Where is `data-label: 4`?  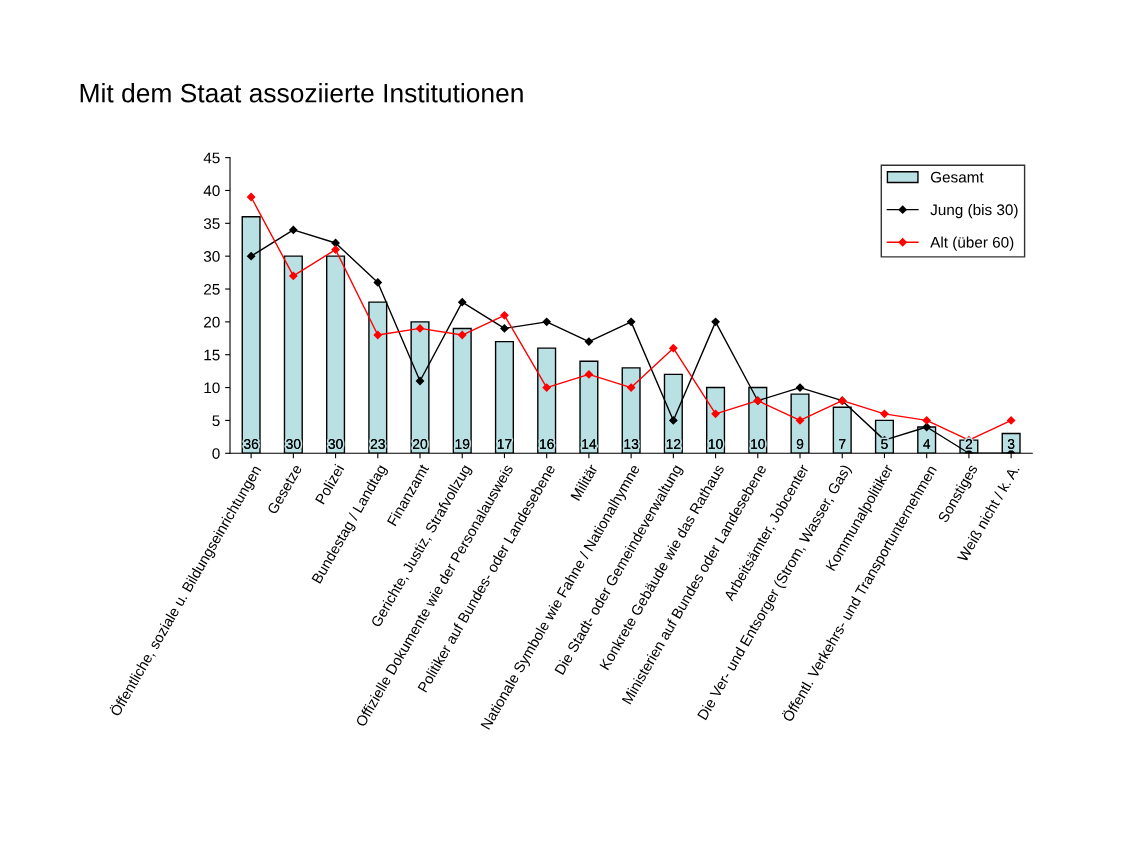 data-label: 4 is located at coordinates (927, 444).